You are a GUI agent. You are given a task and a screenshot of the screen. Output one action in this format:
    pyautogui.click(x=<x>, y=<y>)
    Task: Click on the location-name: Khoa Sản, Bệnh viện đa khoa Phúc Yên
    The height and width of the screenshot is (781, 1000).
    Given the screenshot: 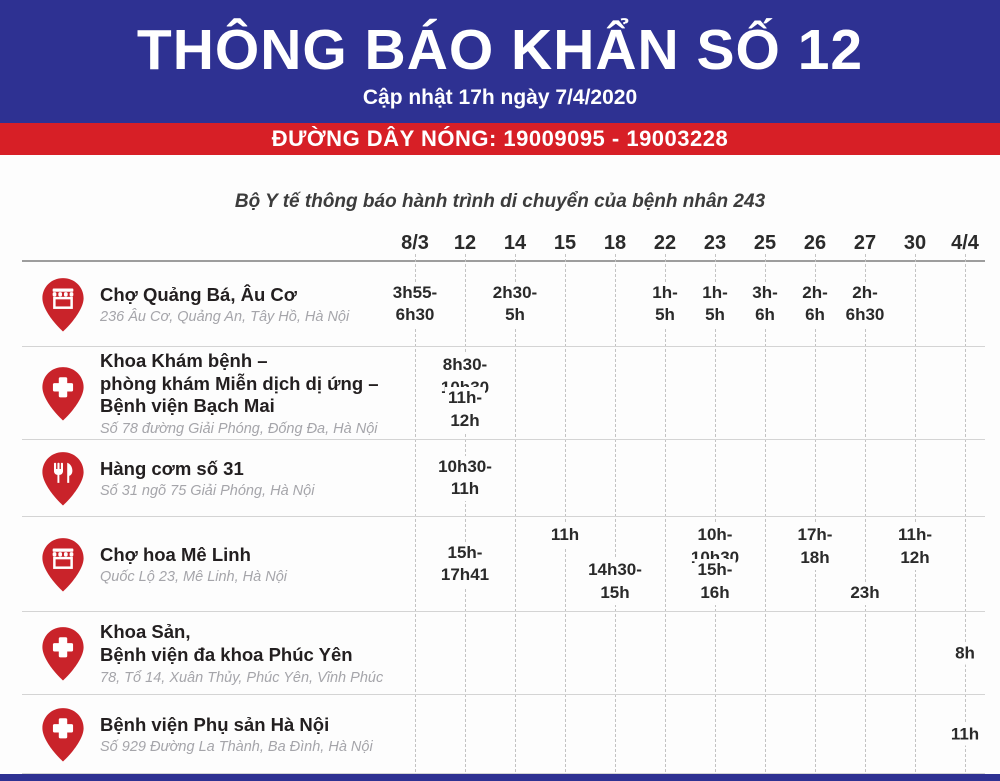 What is the action you would take?
    pyautogui.click(x=226, y=643)
    